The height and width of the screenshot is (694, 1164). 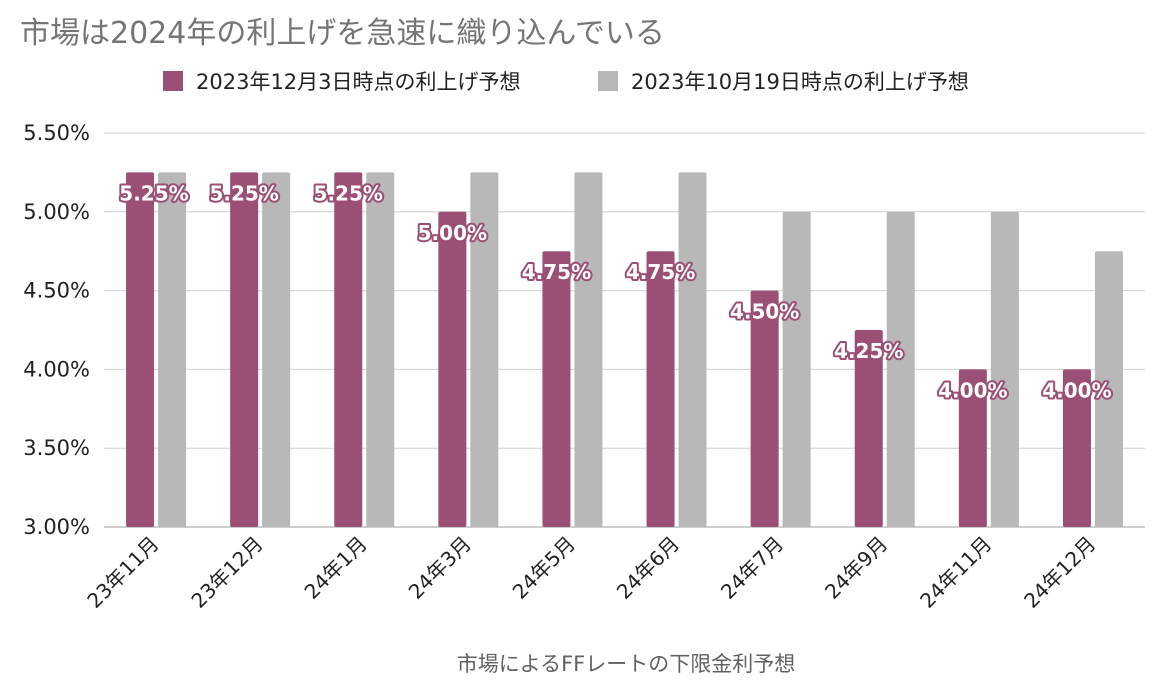 What do you see at coordinates (153, 193) in the screenshot?
I see `data-label-0: 5.25%` at bounding box center [153, 193].